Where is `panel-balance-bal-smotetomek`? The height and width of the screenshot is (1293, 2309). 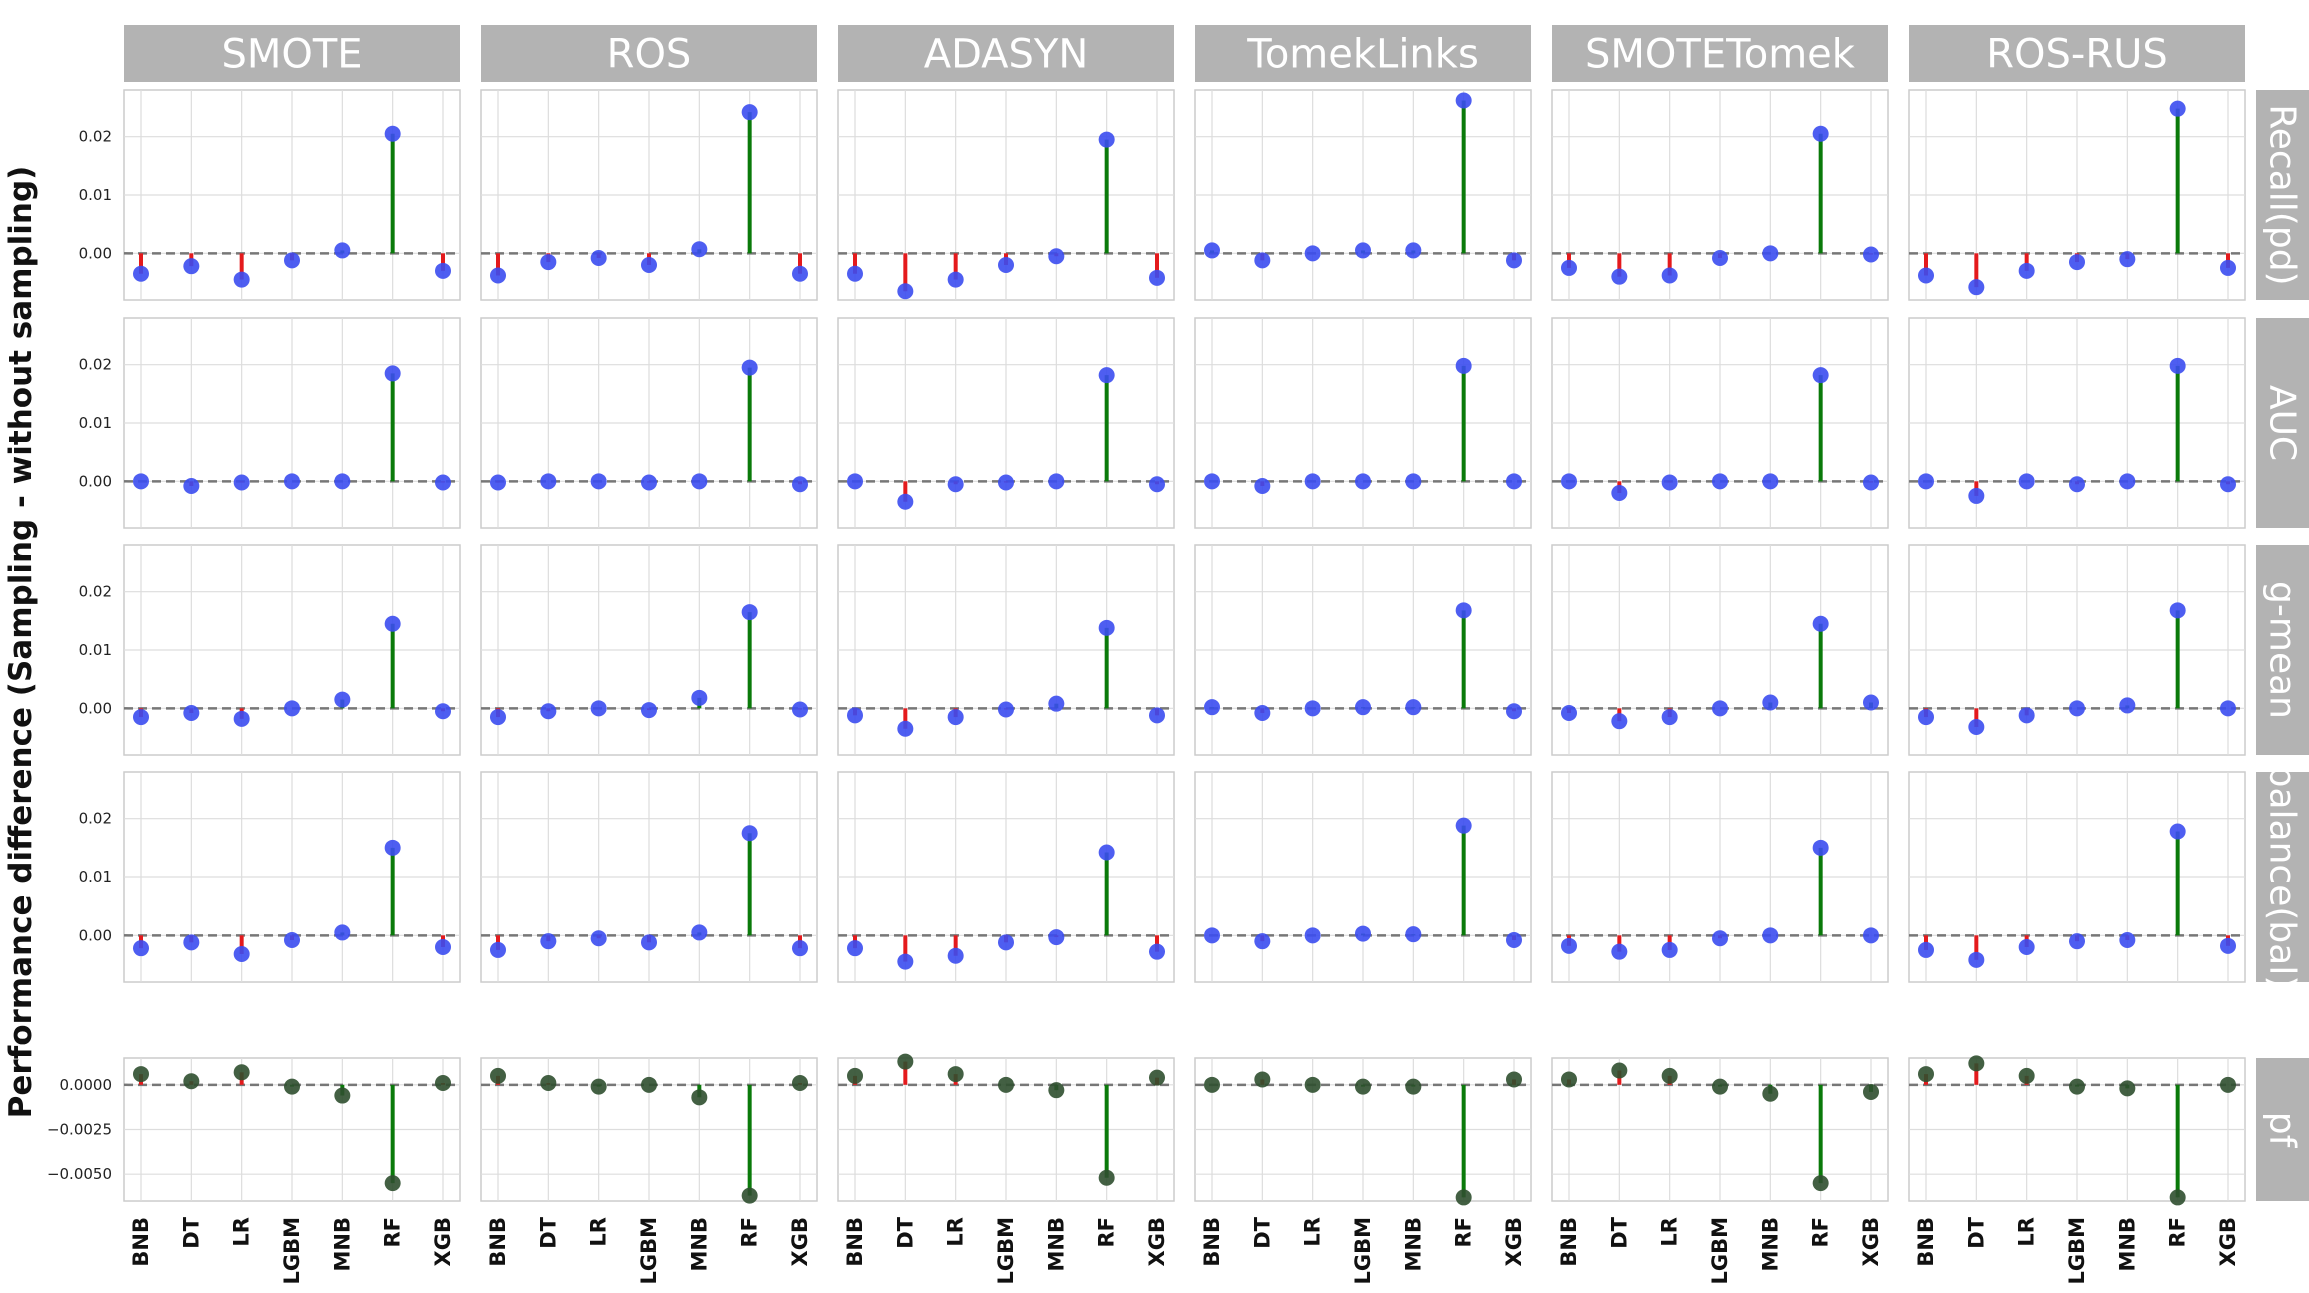 panel-balance-bal-smotetomek is located at coordinates (1720, 877).